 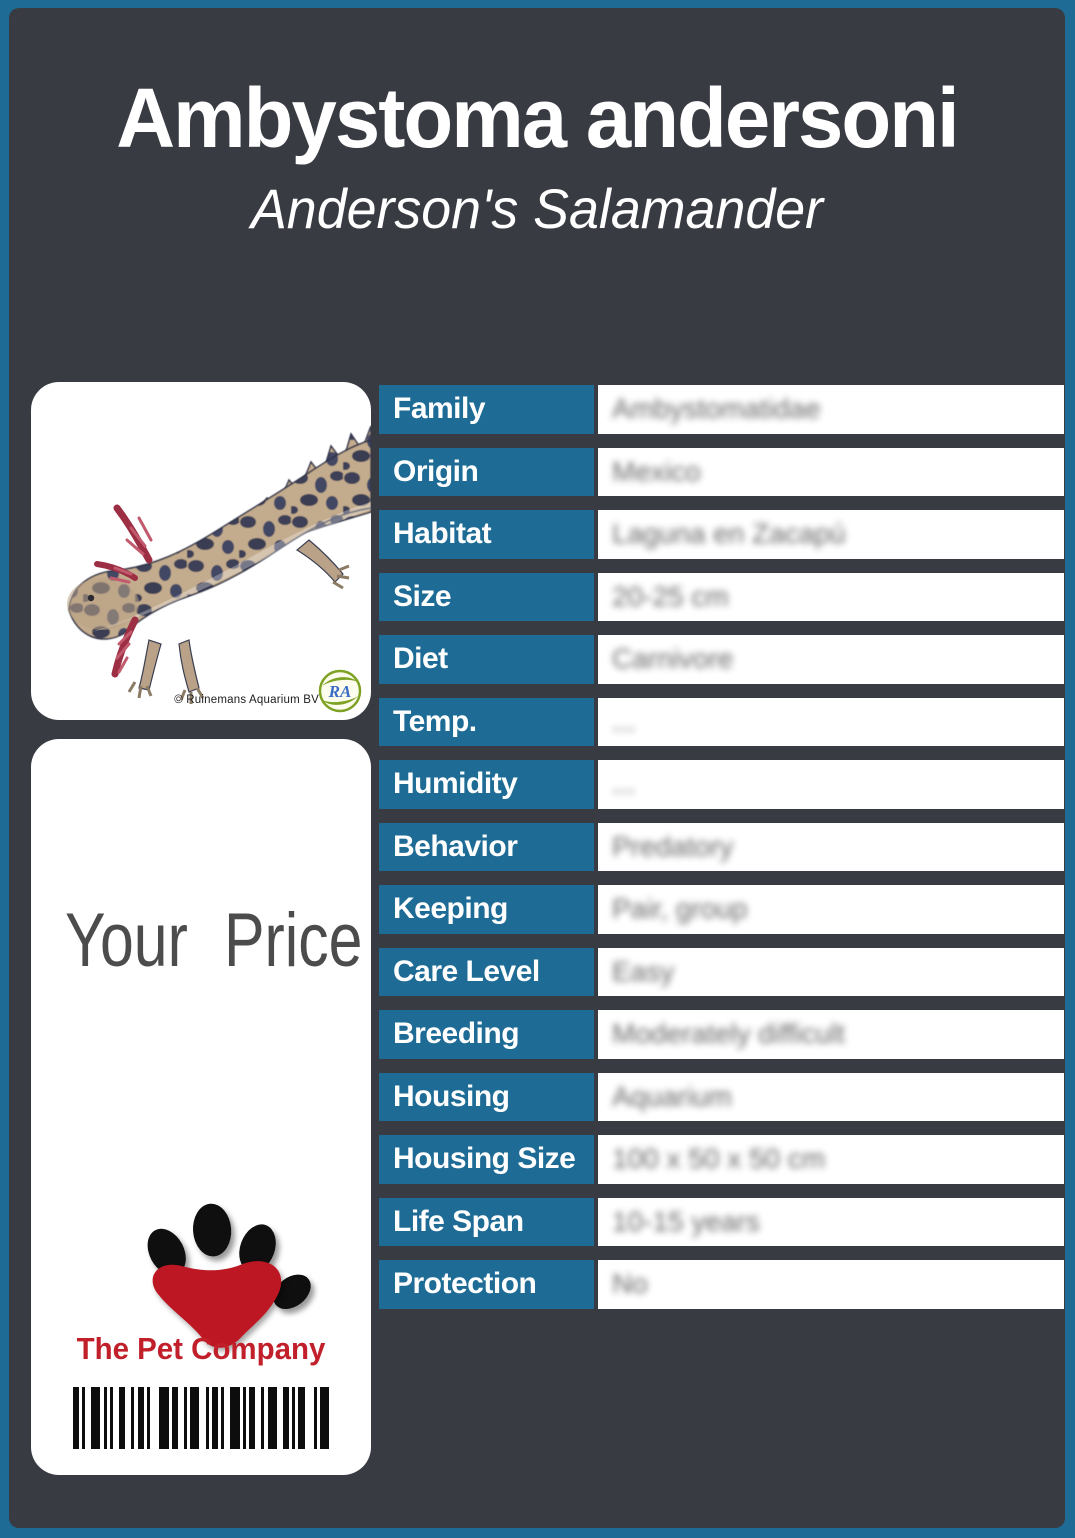 What do you see at coordinates (643, 971) in the screenshot?
I see `row-value: Easy` at bounding box center [643, 971].